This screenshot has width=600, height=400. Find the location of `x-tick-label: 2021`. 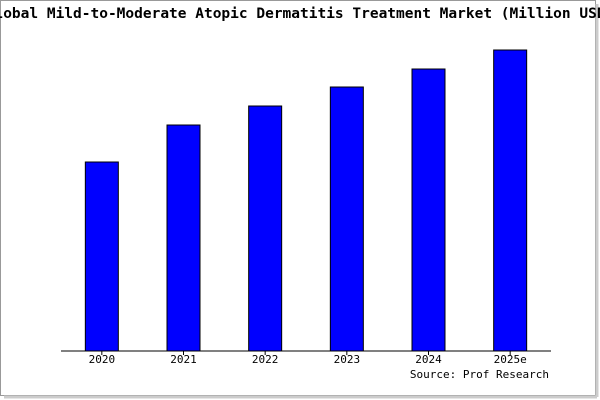

x-tick-label: 2021 is located at coordinates (183, 359).